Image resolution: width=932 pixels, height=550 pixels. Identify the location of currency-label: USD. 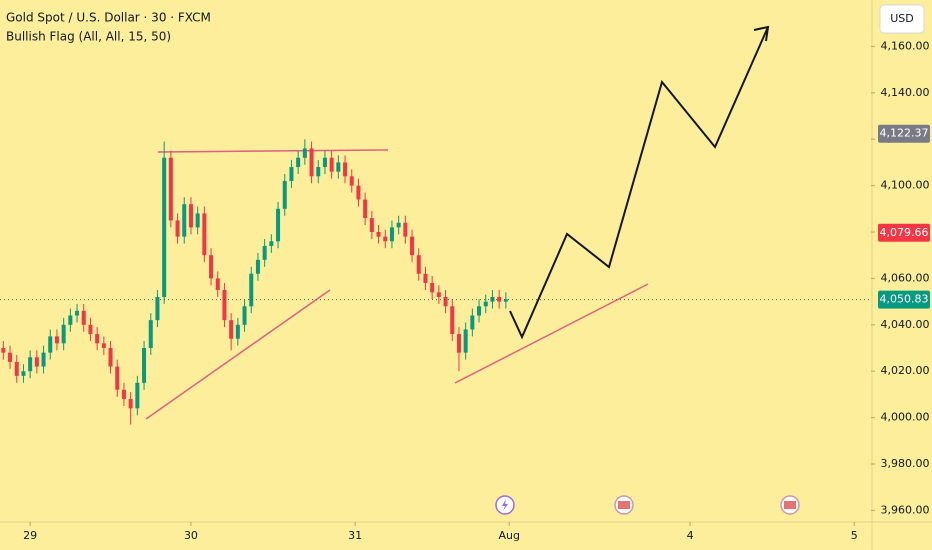
(902, 18).